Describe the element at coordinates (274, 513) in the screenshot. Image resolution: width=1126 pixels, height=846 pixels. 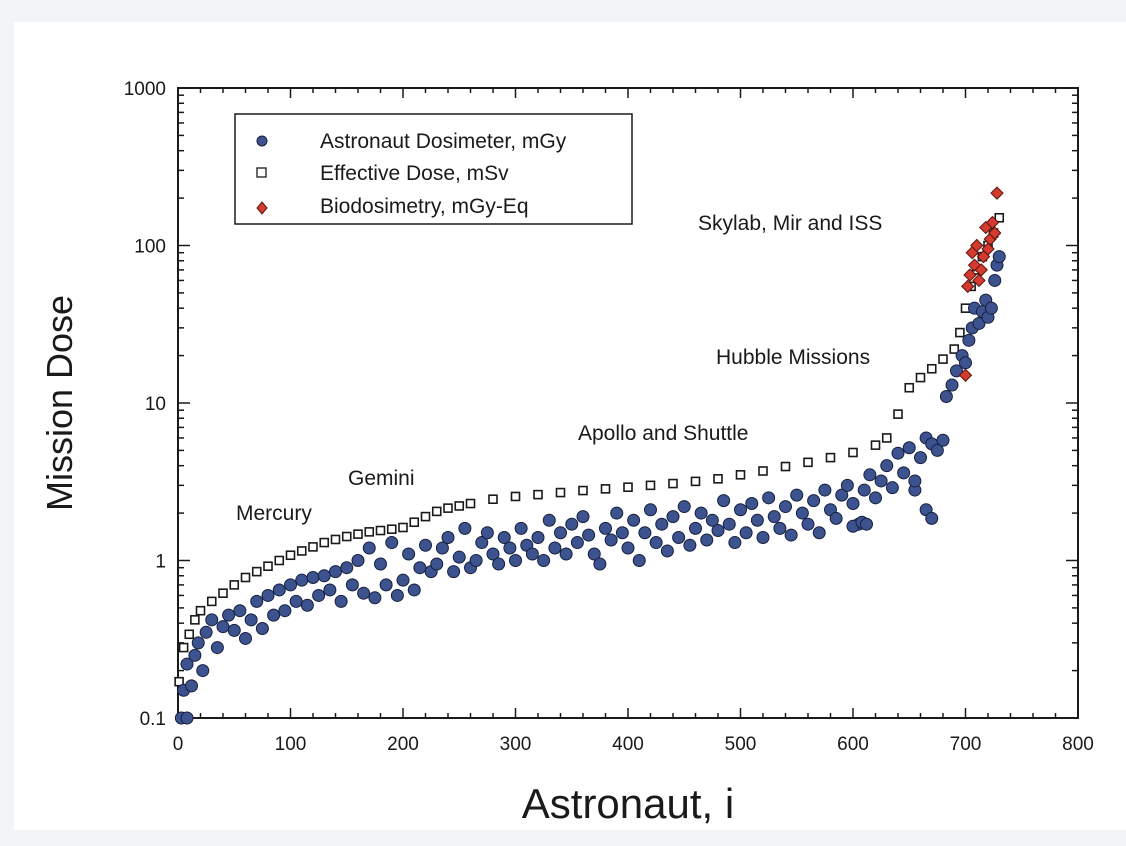
I see `annotation-mercury: Mercury` at that location.